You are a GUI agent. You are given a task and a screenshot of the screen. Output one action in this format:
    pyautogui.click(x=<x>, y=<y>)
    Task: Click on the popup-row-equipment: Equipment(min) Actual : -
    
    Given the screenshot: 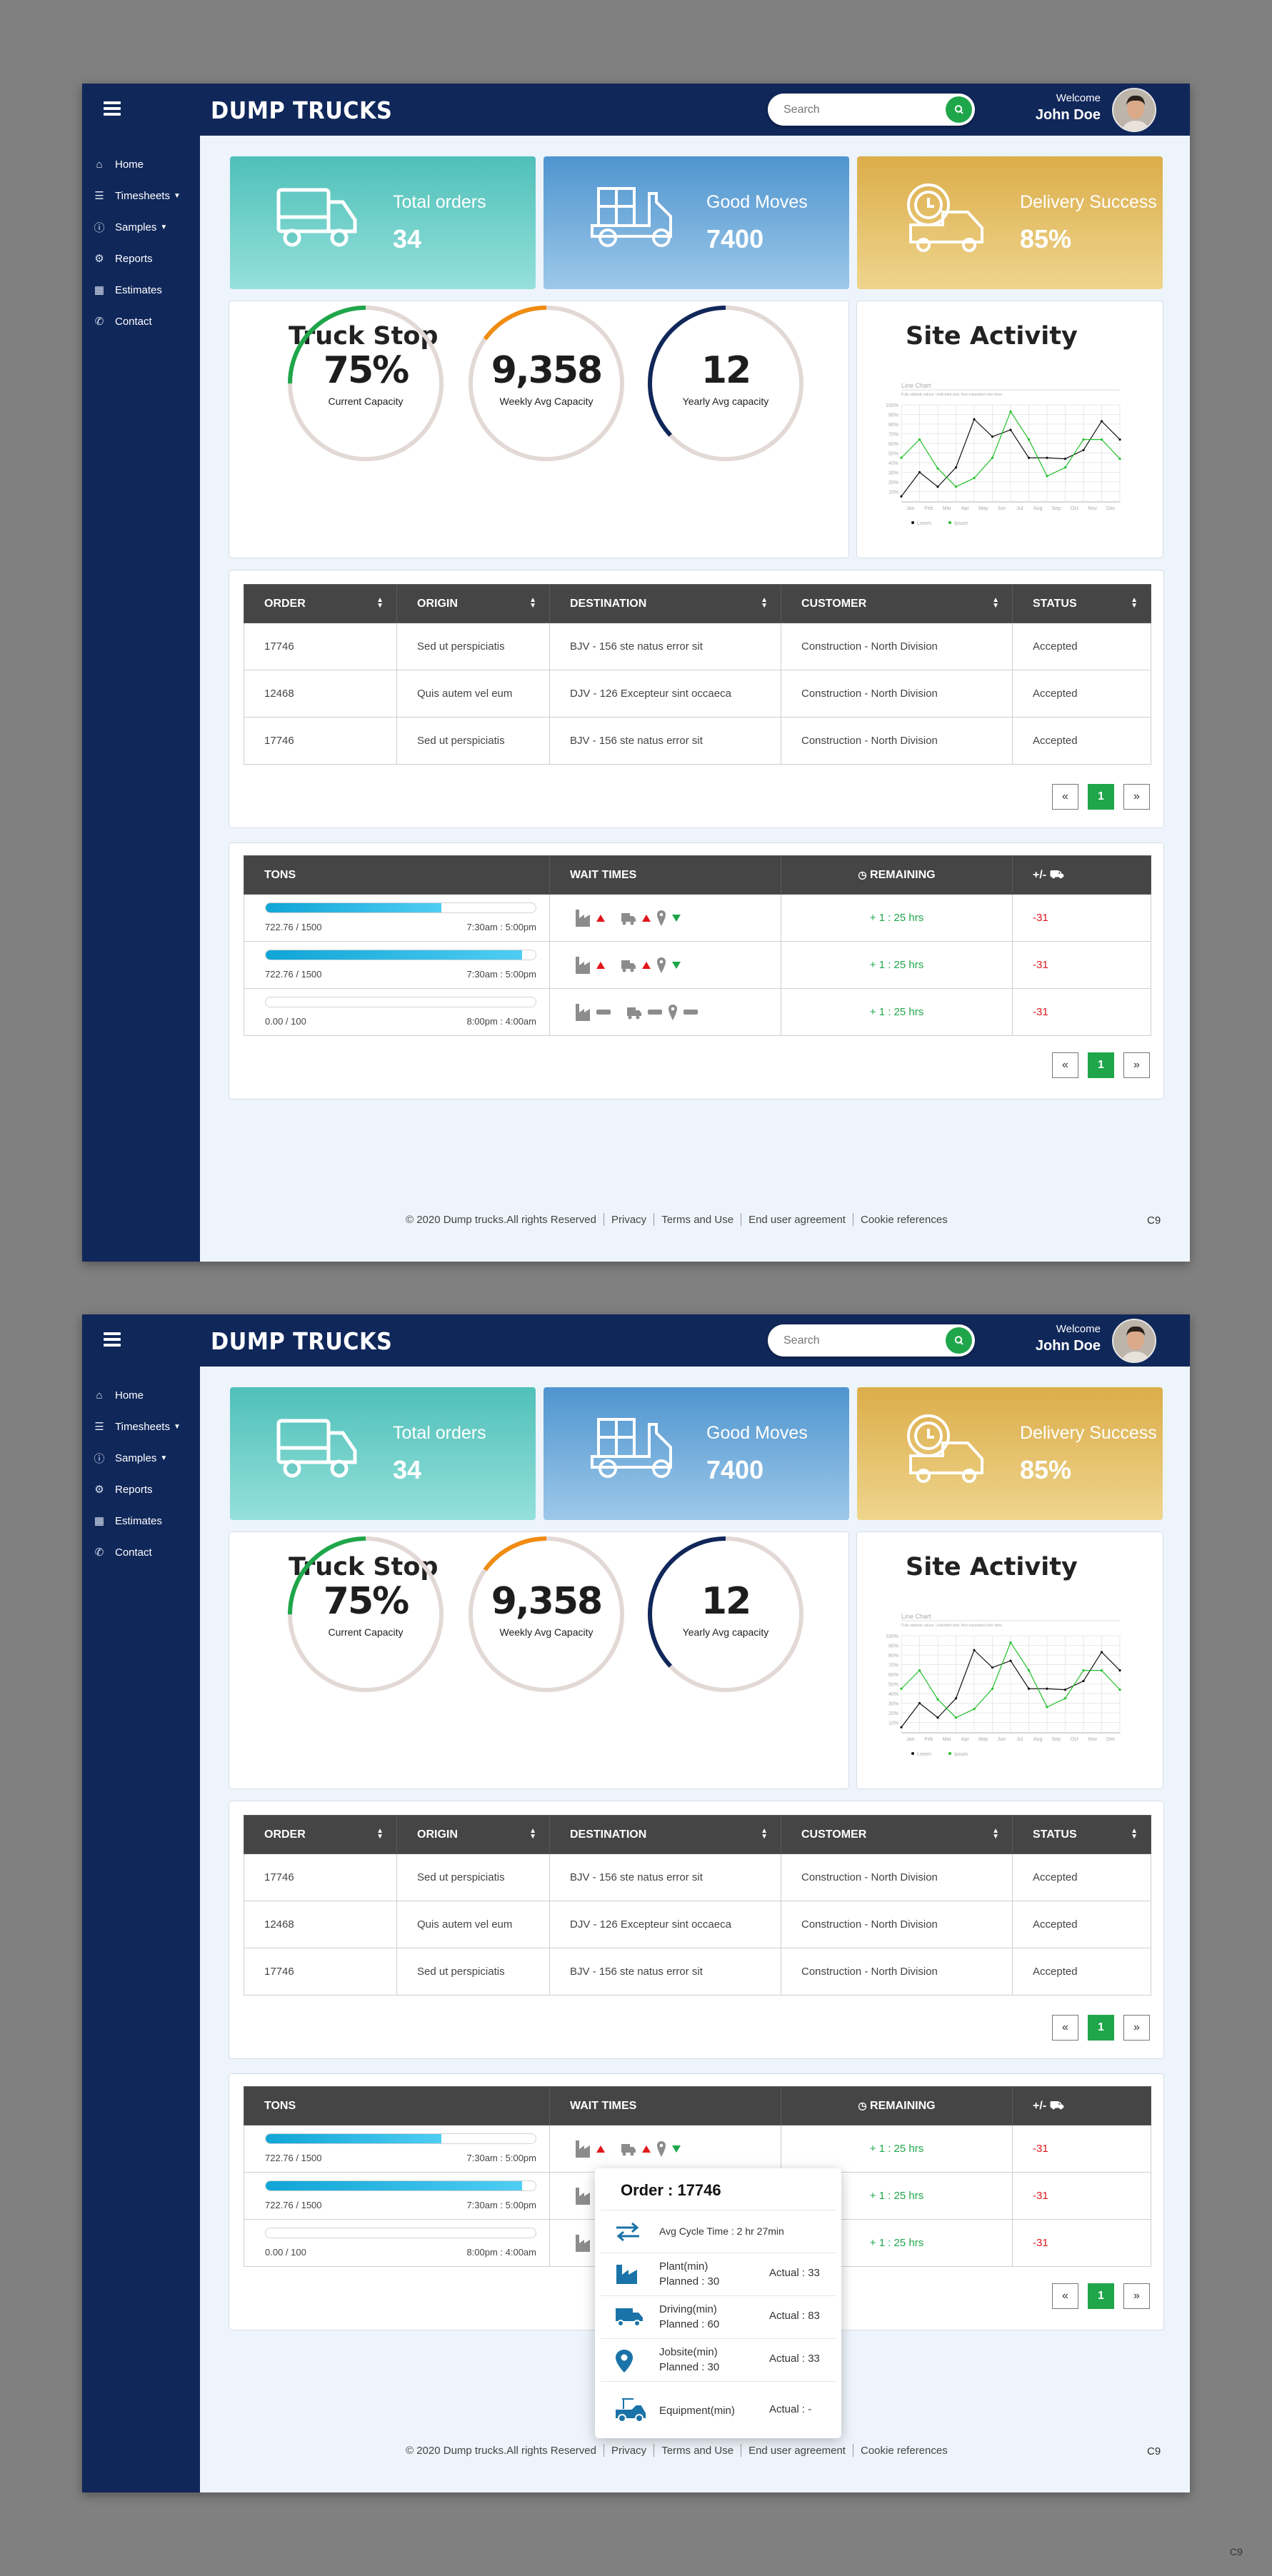 What is the action you would take?
    pyautogui.click(x=718, y=2409)
    